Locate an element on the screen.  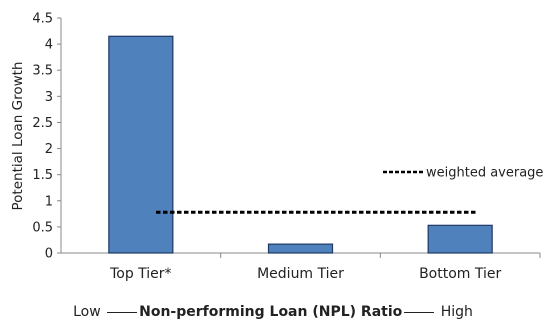
x-axis-label: Low Non-performing Loan (NPL) Ratio High is located at coordinates (273, 312).